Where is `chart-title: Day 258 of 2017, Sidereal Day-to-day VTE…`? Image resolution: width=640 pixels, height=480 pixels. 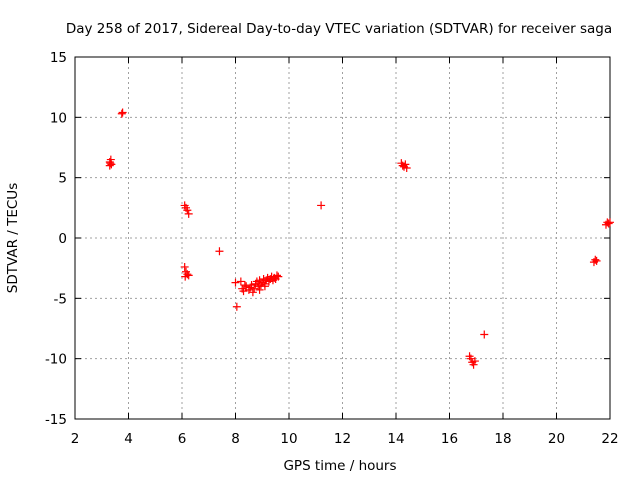
chart-title: Day 258 of 2017, Sidereal Day-to-day VTE… is located at coordinates (339, 29).